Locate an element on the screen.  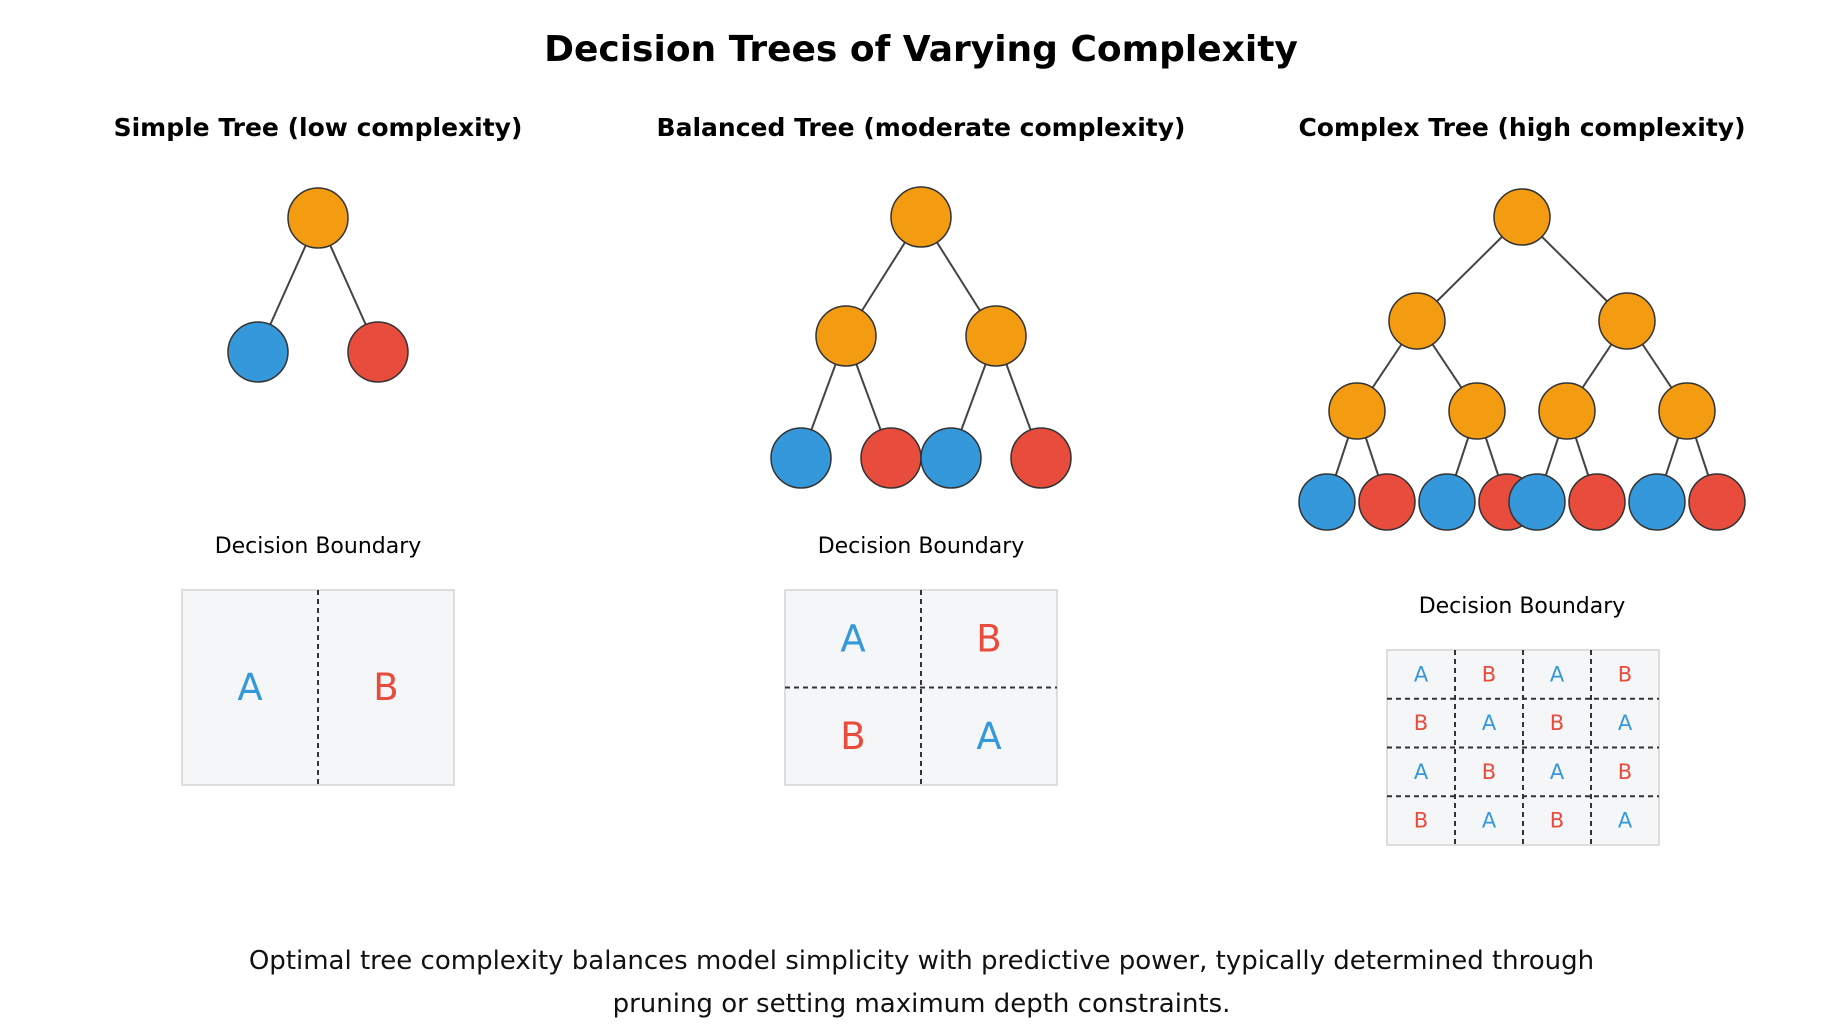
boundary-label-complex: Decision Boundary is located at coordinates (1522, 606).